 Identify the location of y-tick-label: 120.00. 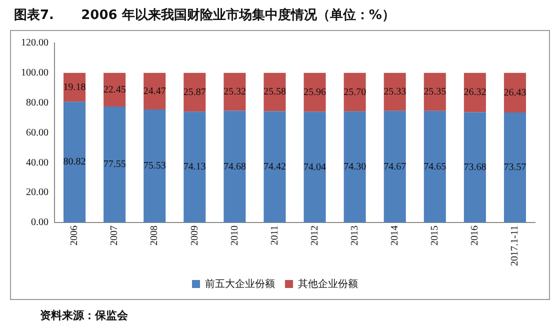
(34, 43).